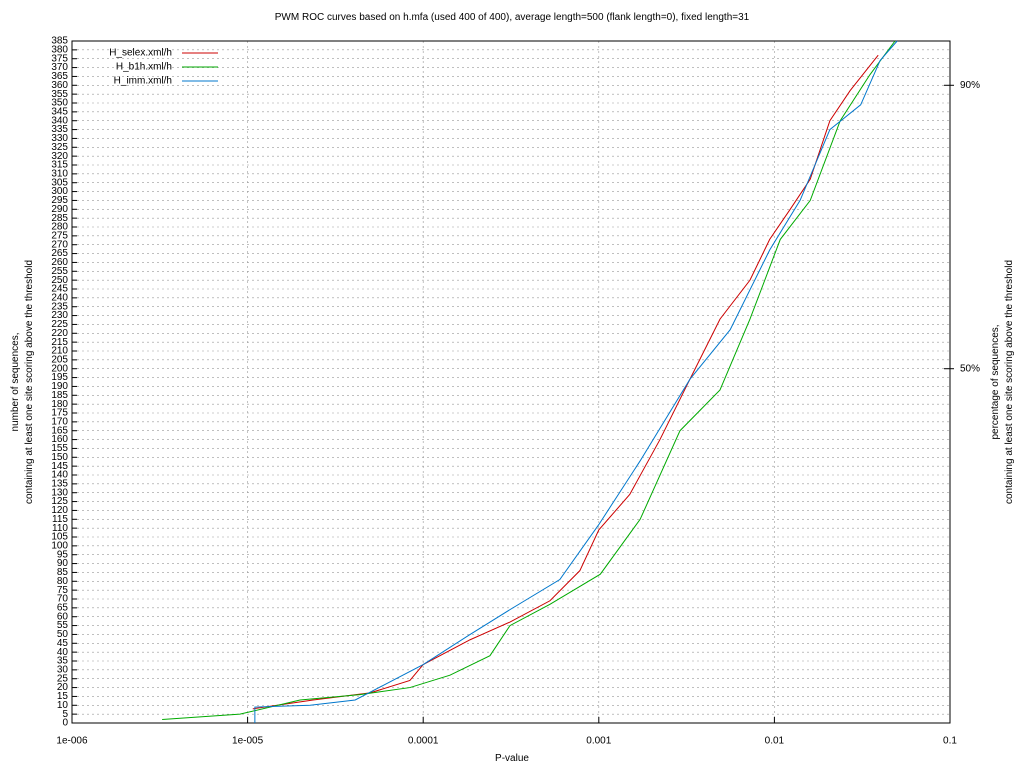 This screenshot has width=1024, height=773. I want to click on y-tick-label: 55, so click(63, 625).